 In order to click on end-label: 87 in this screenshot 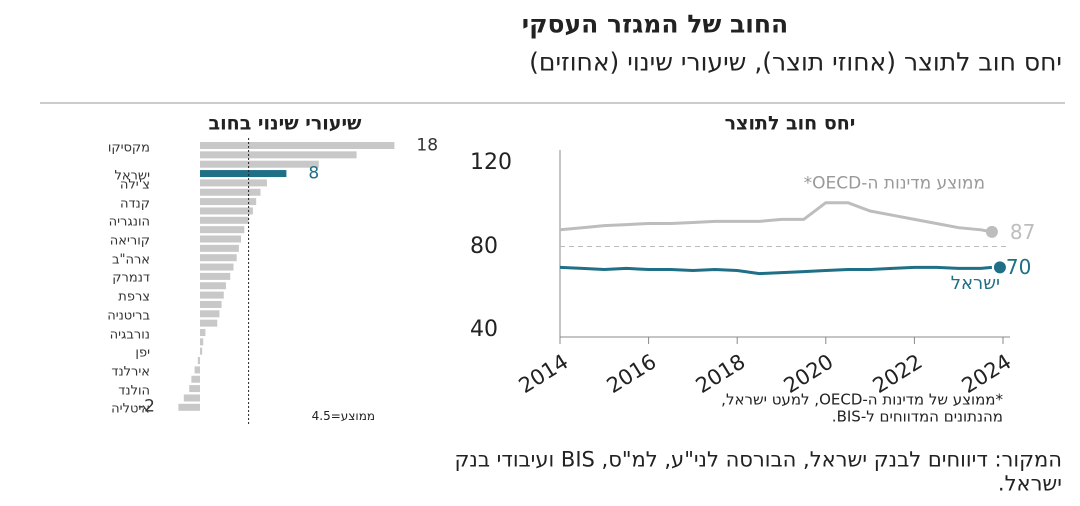, I will do `click(1022, 231)`.